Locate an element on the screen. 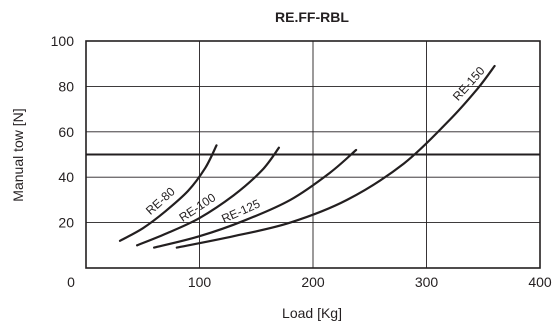  y-axis-label: Manual tow [N] is located at coordinates (18, 154).